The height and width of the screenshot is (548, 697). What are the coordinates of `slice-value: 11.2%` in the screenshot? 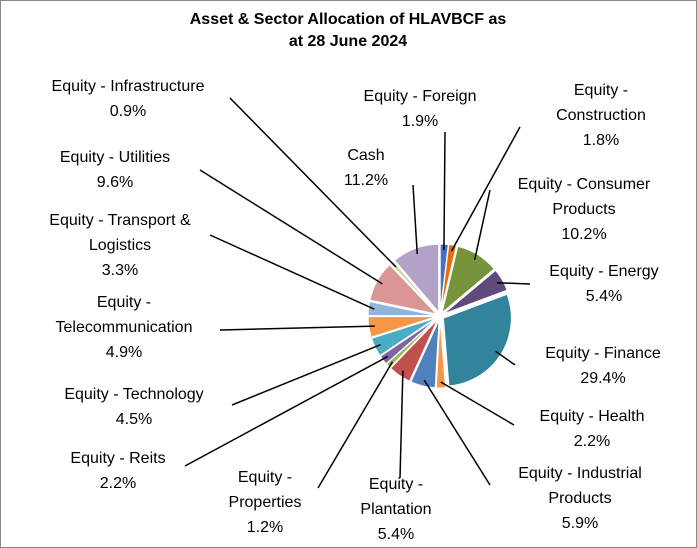 It's located at (366, 180).